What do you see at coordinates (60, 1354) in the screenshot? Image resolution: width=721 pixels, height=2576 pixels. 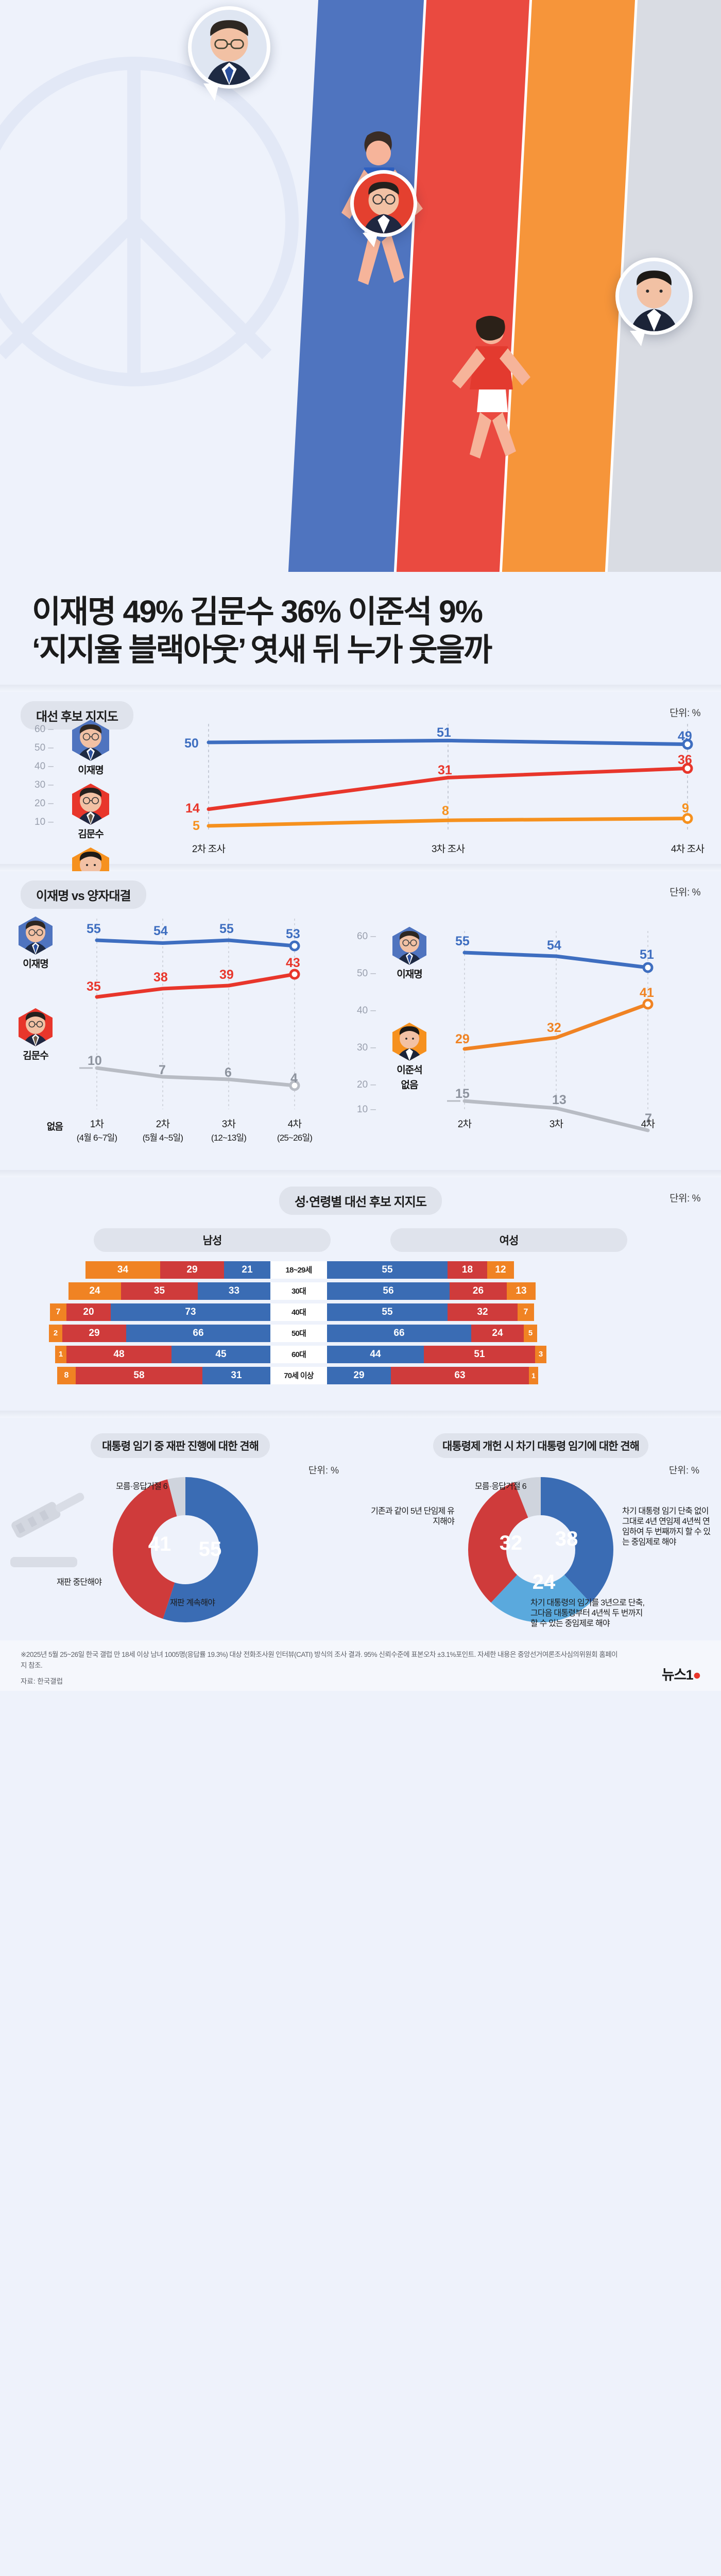 I see `seg-male-lee-js: 1` at bounding box center [60, 1354].